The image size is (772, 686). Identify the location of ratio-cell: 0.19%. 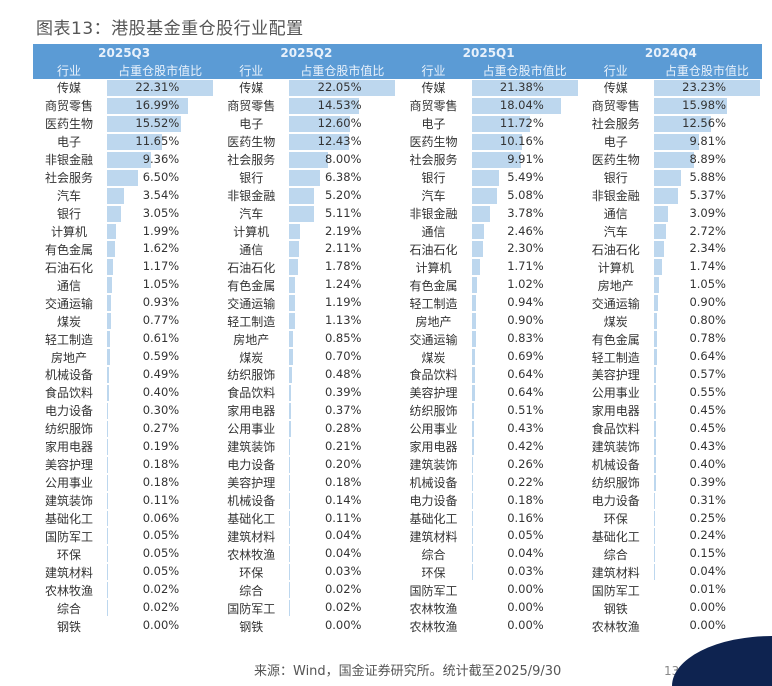
(160, 447).